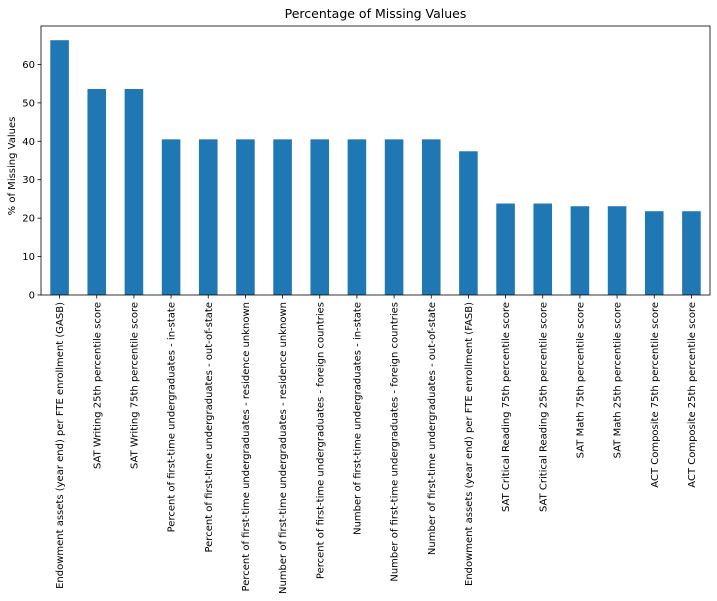  I want to click on y-tick-label-4: 40, so click(28, 142).